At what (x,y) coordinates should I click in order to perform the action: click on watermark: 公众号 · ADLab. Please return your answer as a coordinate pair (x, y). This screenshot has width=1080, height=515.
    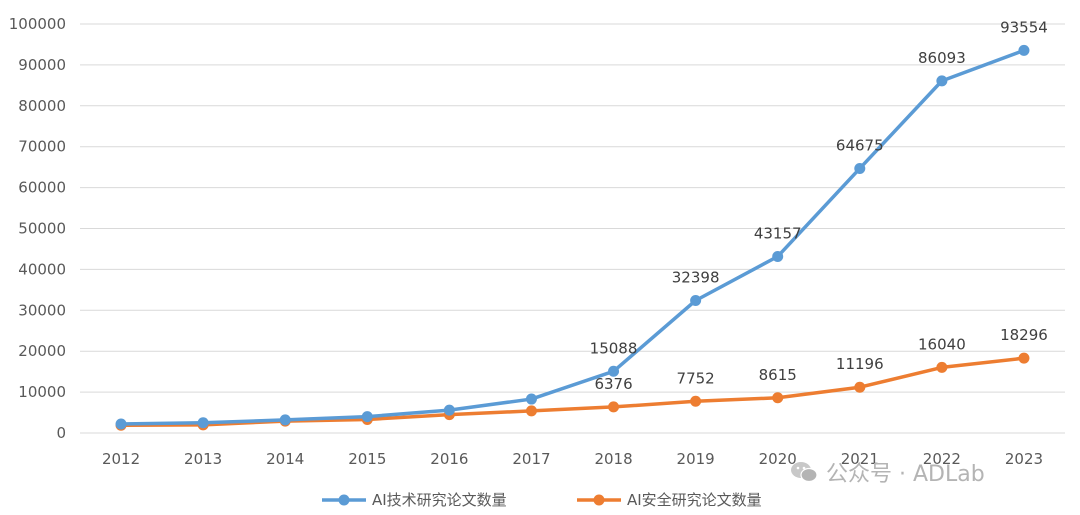
    Looking at the image, I should click on (887, 472).